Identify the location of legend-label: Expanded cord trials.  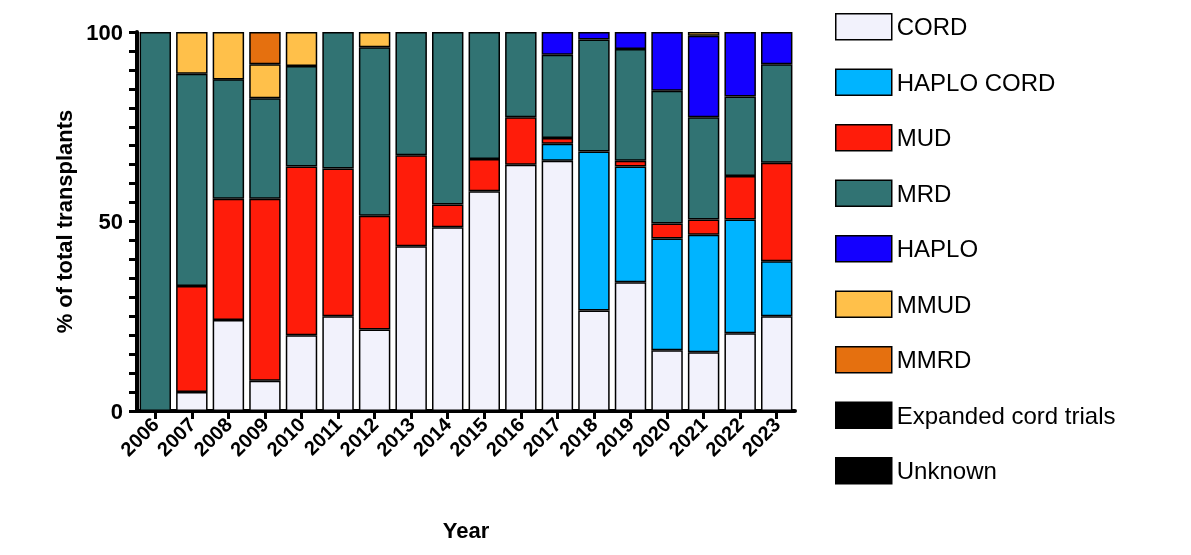
(1006, 415).